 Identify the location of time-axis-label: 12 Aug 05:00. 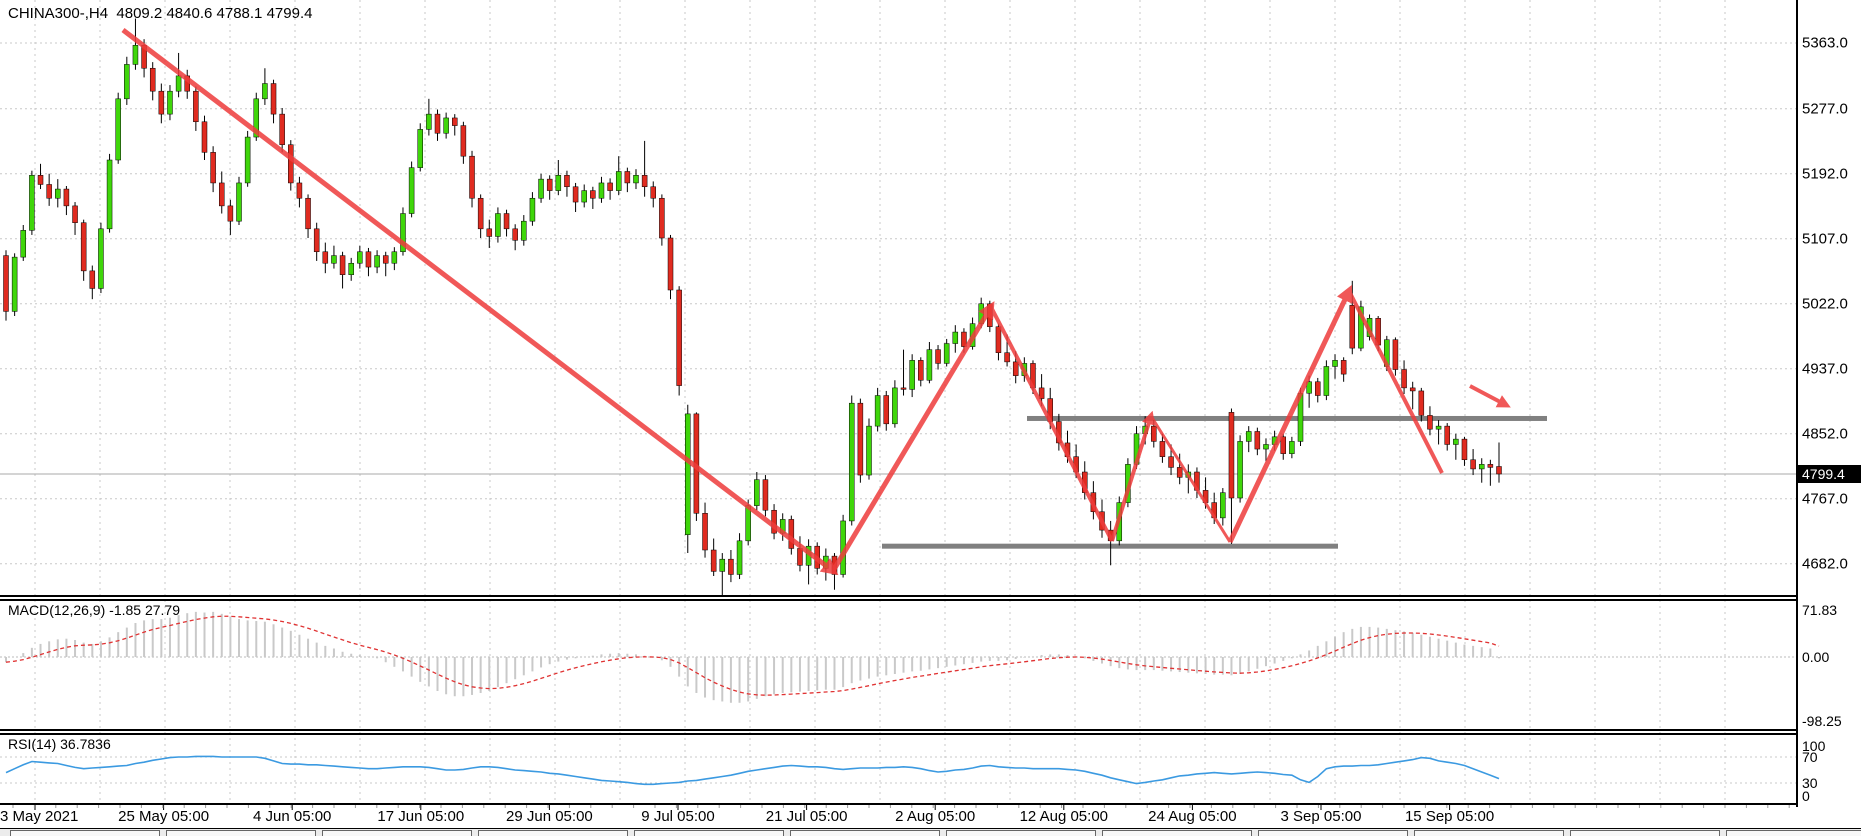
(1064, 816).